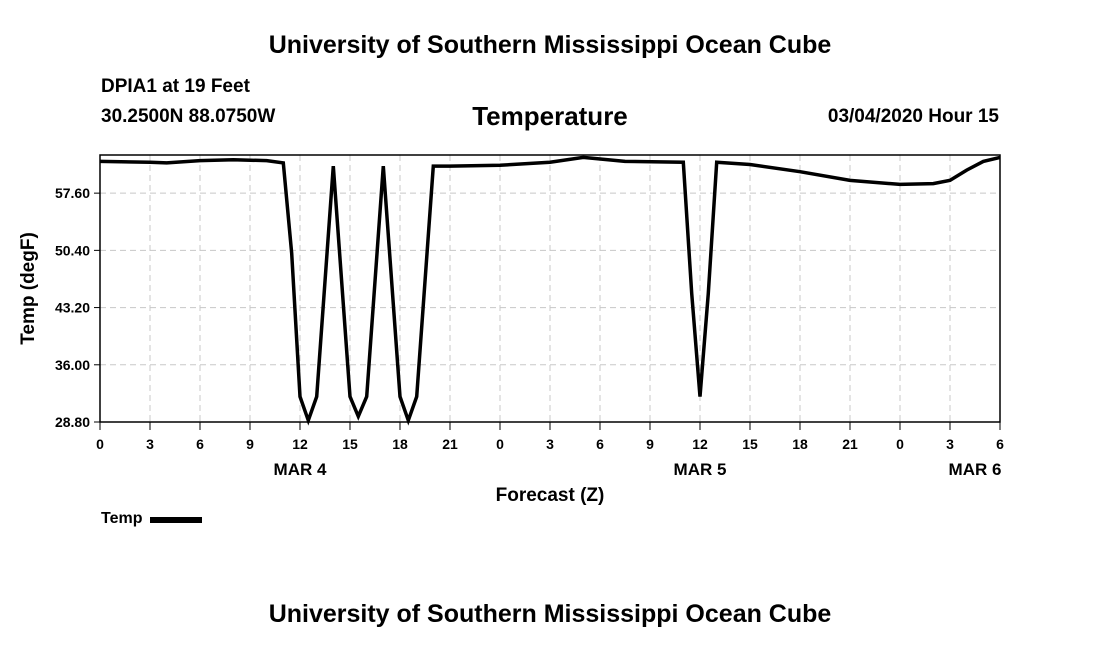 This screenshot has width=1100, height=650. Describe the element at coordinates (175, 86) in the screenshot. I see `station-name: DPIA1 at 19 Feet` at that location.